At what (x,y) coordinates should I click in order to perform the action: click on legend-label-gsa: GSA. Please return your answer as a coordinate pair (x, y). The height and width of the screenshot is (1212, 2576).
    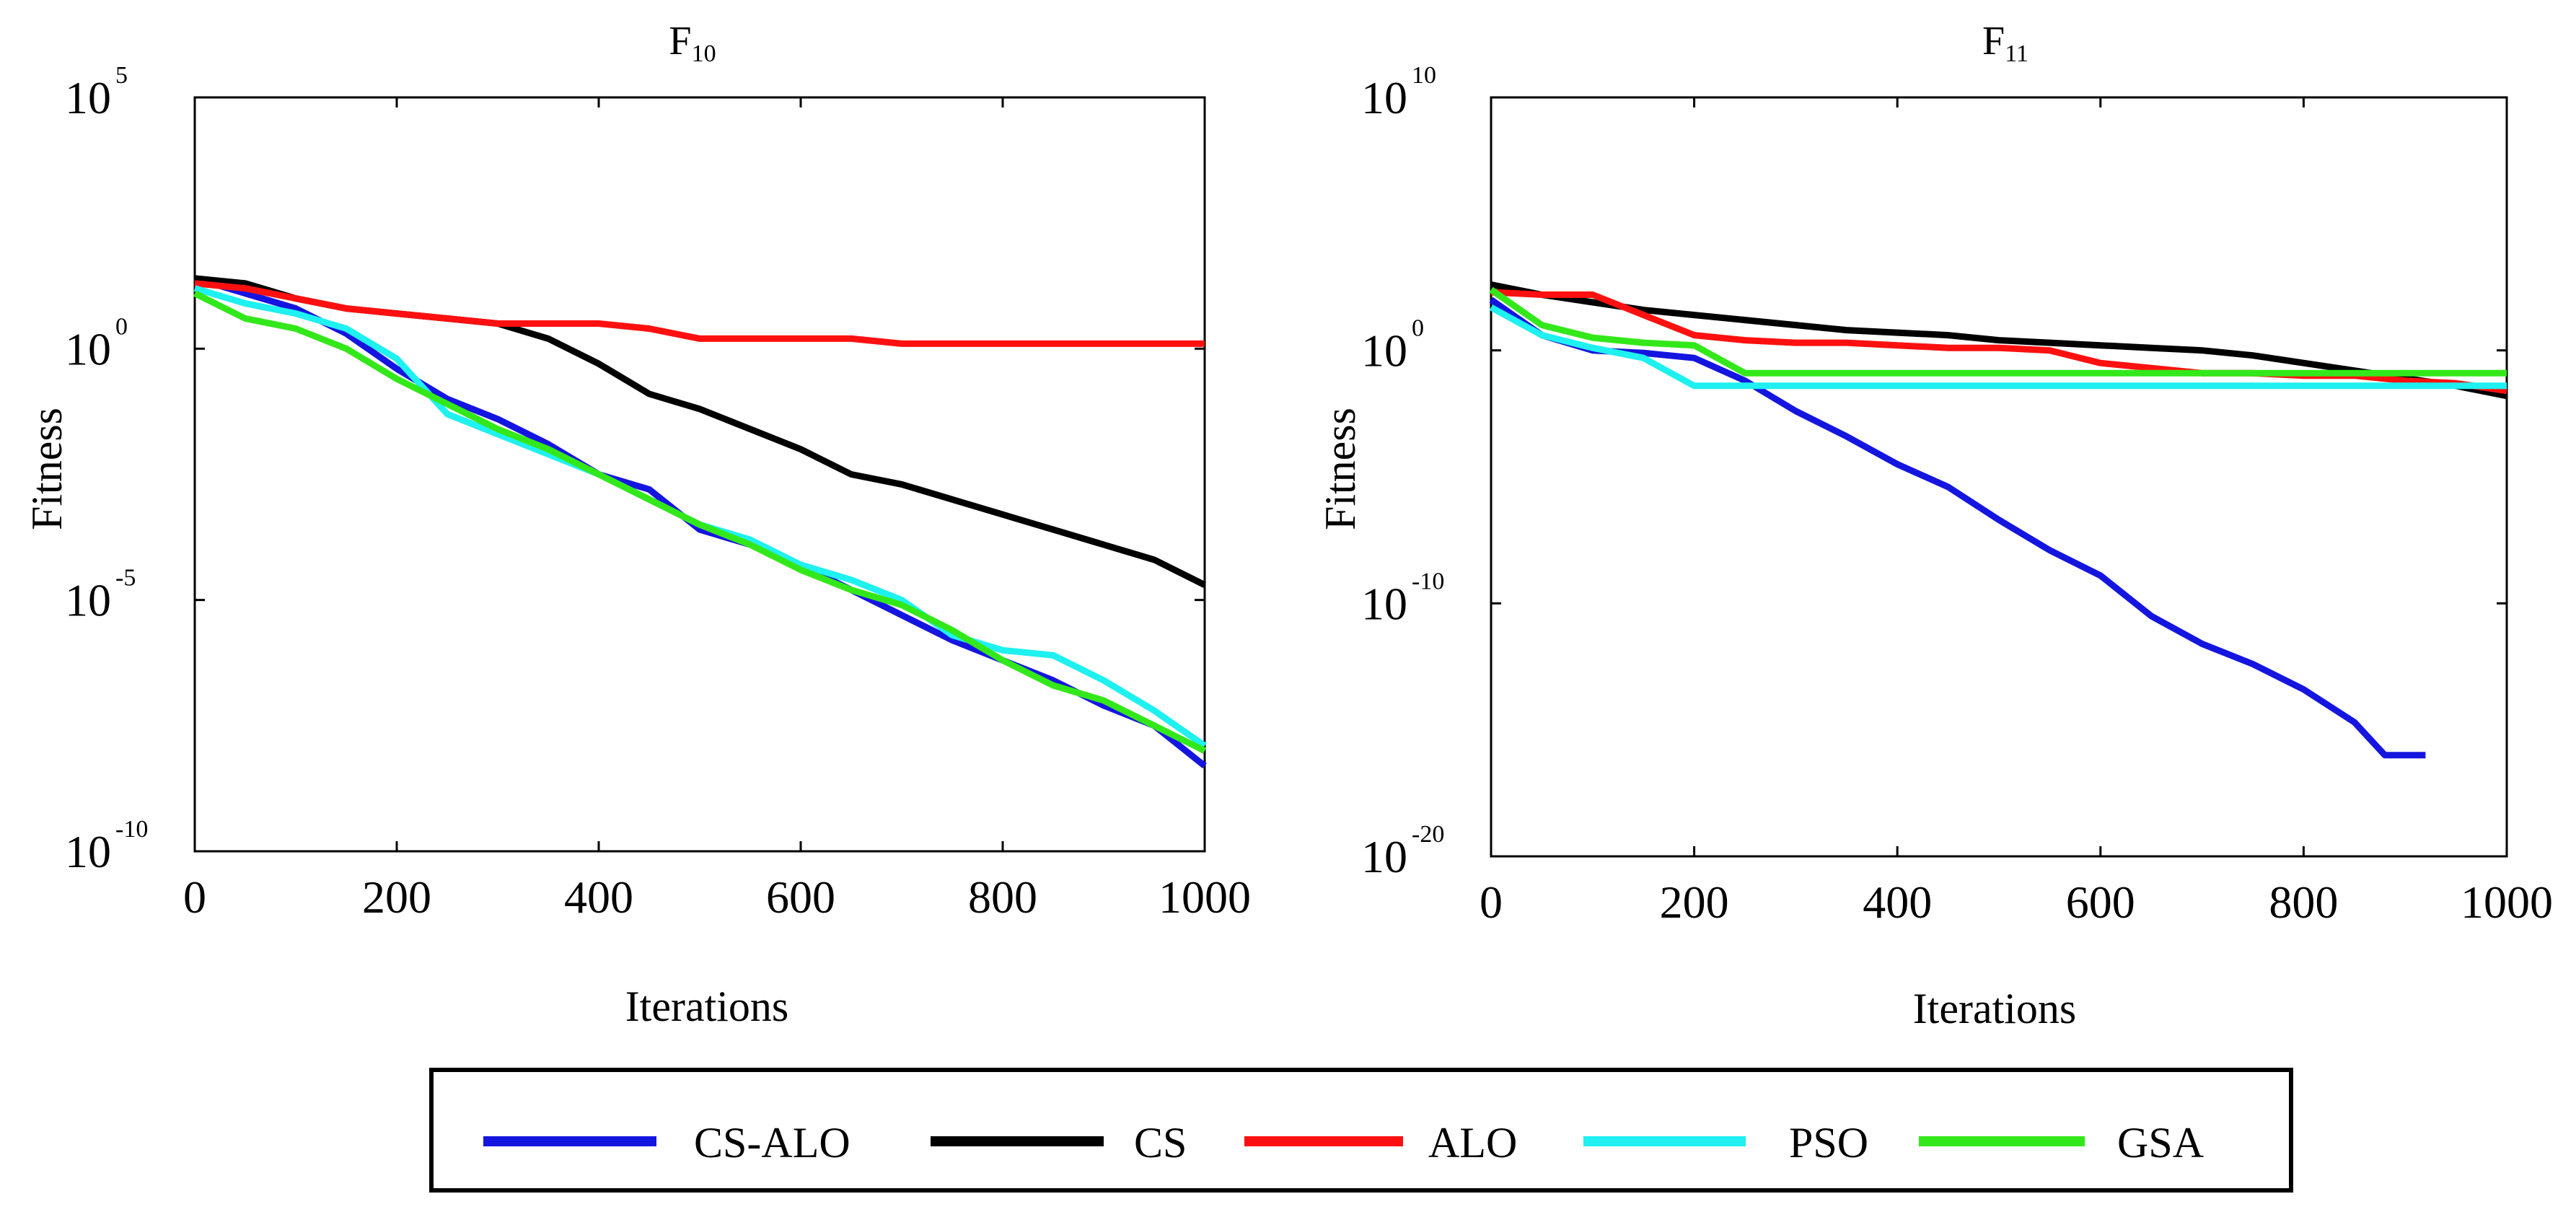
    Looking at the image, I should click on (2160, 1143).